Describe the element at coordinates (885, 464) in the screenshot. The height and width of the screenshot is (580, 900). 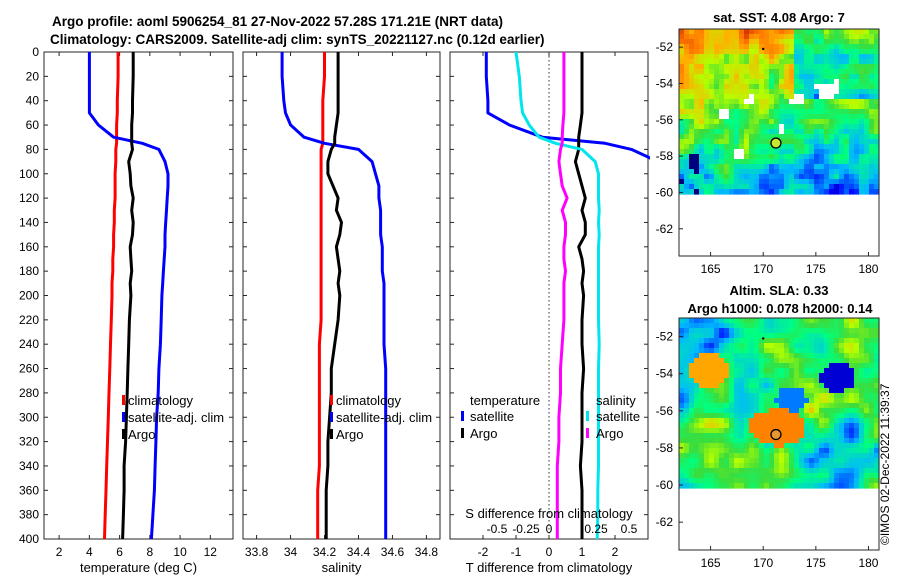
I see `imos-timestamp: ©IMOS 02-Dec-2022 11:39:37` at that location.